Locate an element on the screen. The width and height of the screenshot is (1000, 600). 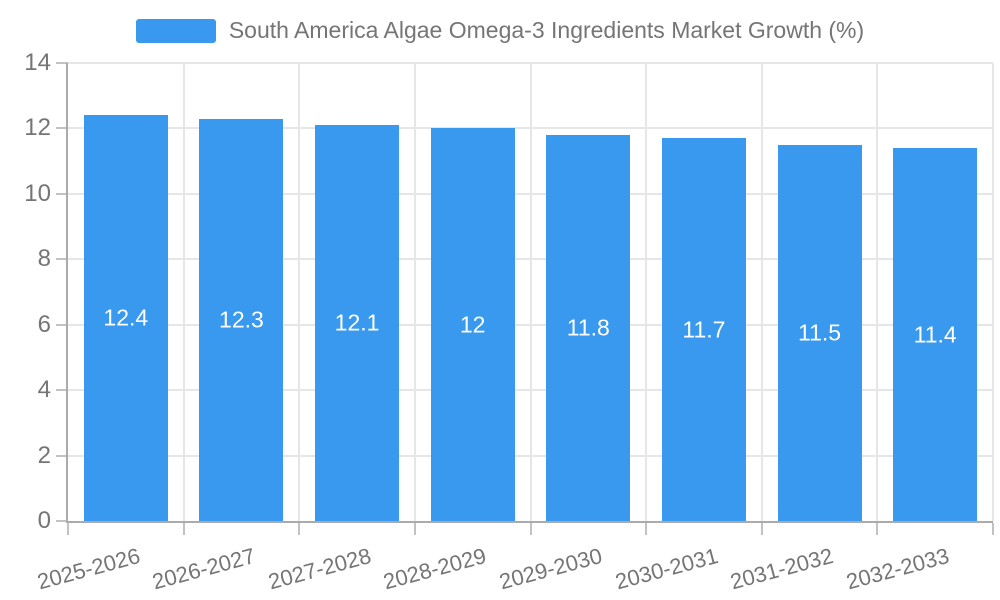
bar-value-label: 11.8 is located at coordinates (588, 327).